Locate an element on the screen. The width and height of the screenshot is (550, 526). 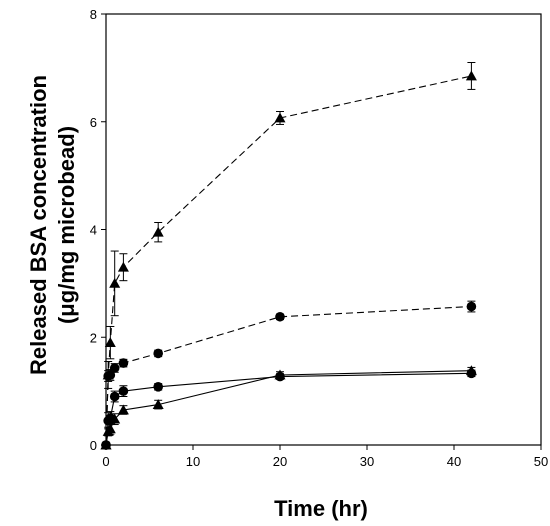
y-axis-title-line2: (μg/mg microbead) is located at coordinates (66, 225).